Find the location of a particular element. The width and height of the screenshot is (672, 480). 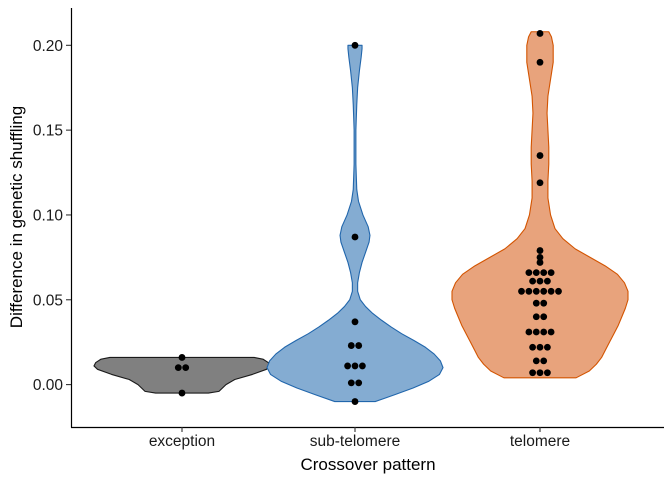

x-tick-label-telomere: telomere is located at coordinates (540, 441).